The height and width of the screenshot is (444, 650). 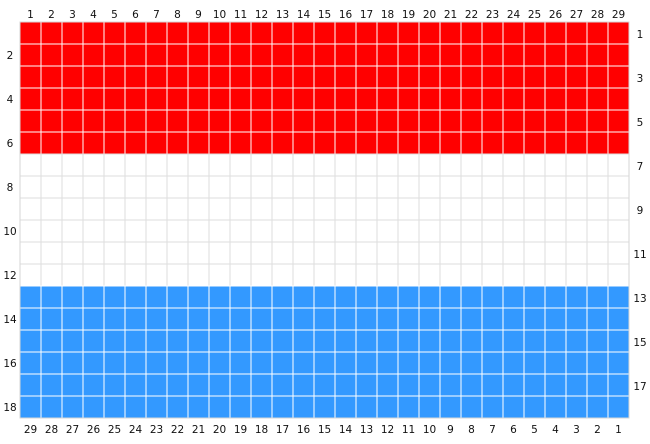 What do you see at coordinates (408, 407) in the screenshot?
I see `cell-blue-r18-c19` at bounding box center [408, 407].